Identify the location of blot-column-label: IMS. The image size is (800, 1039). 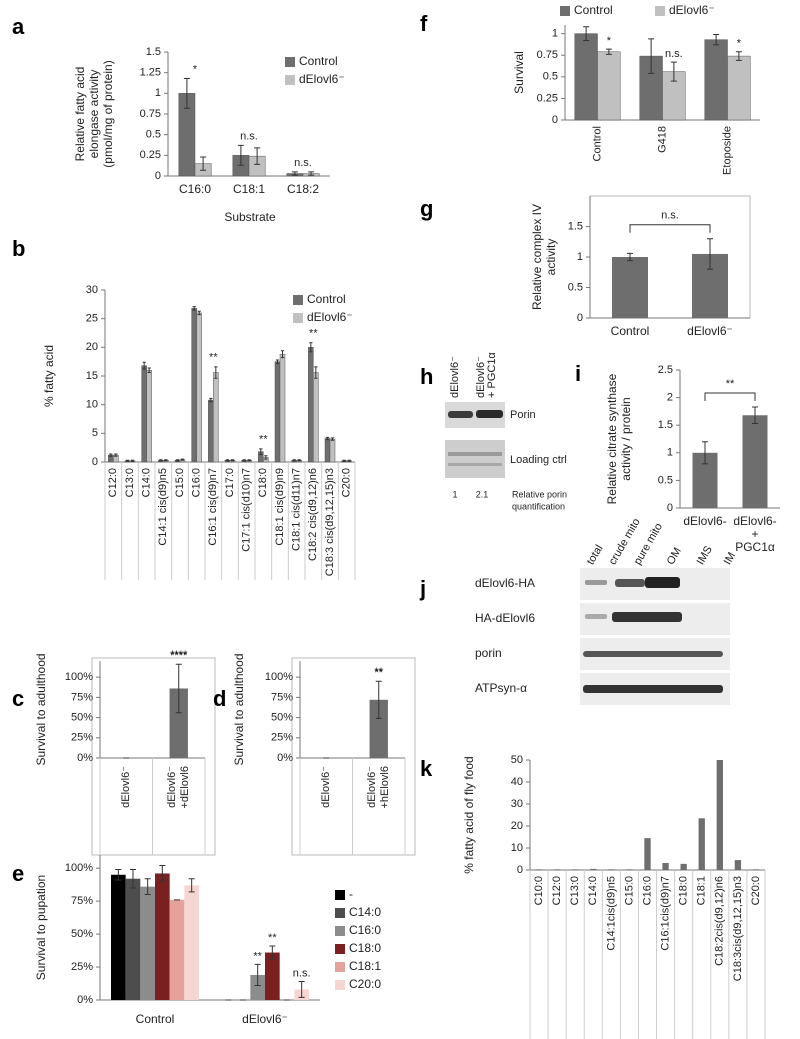
(705, 555).